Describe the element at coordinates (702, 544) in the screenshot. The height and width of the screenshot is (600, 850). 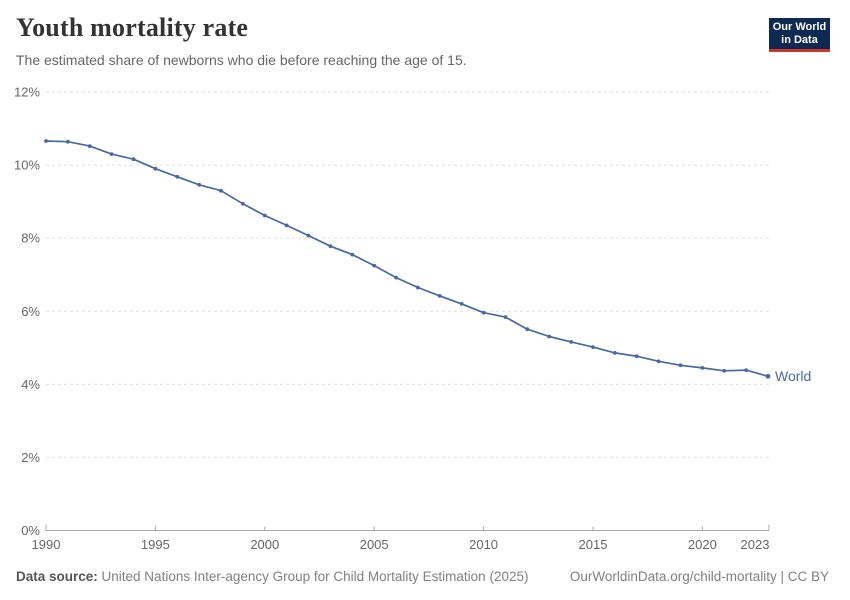
I see `x-tick-label: 2020` at that location.